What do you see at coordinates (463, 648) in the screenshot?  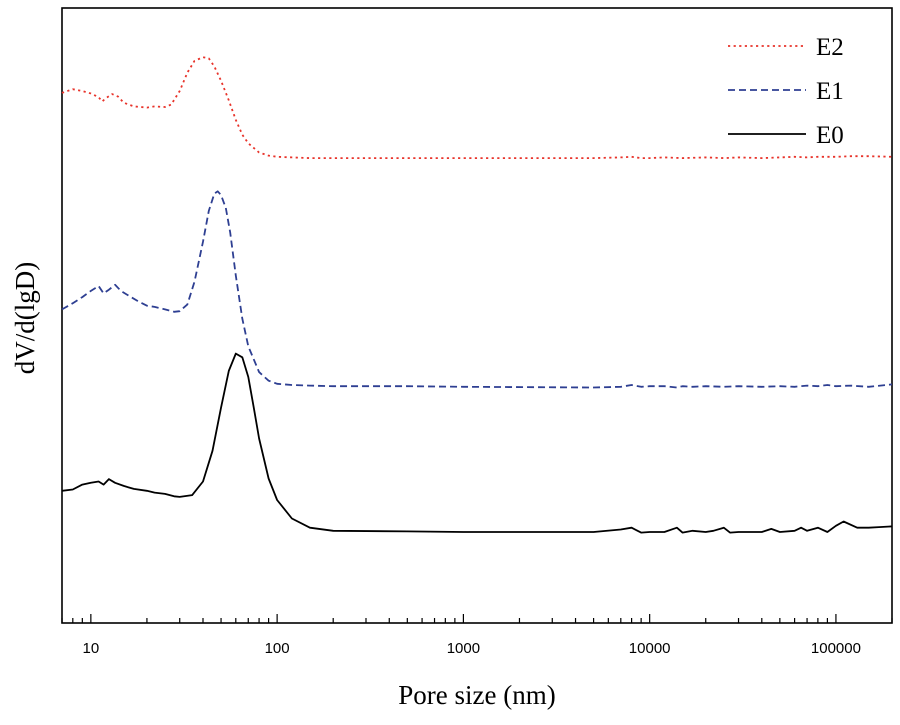 I see `x-tick-label: 1000` at bounding box center [463, 648].